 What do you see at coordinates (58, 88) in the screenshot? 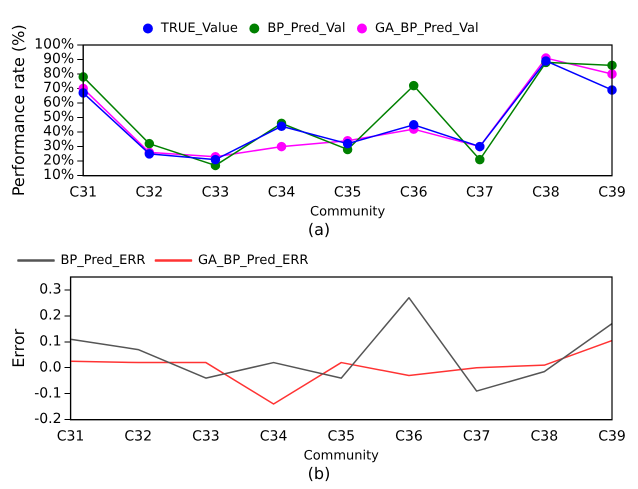
I see `y-tick-label: 70%` at bounding box center [58, 88].